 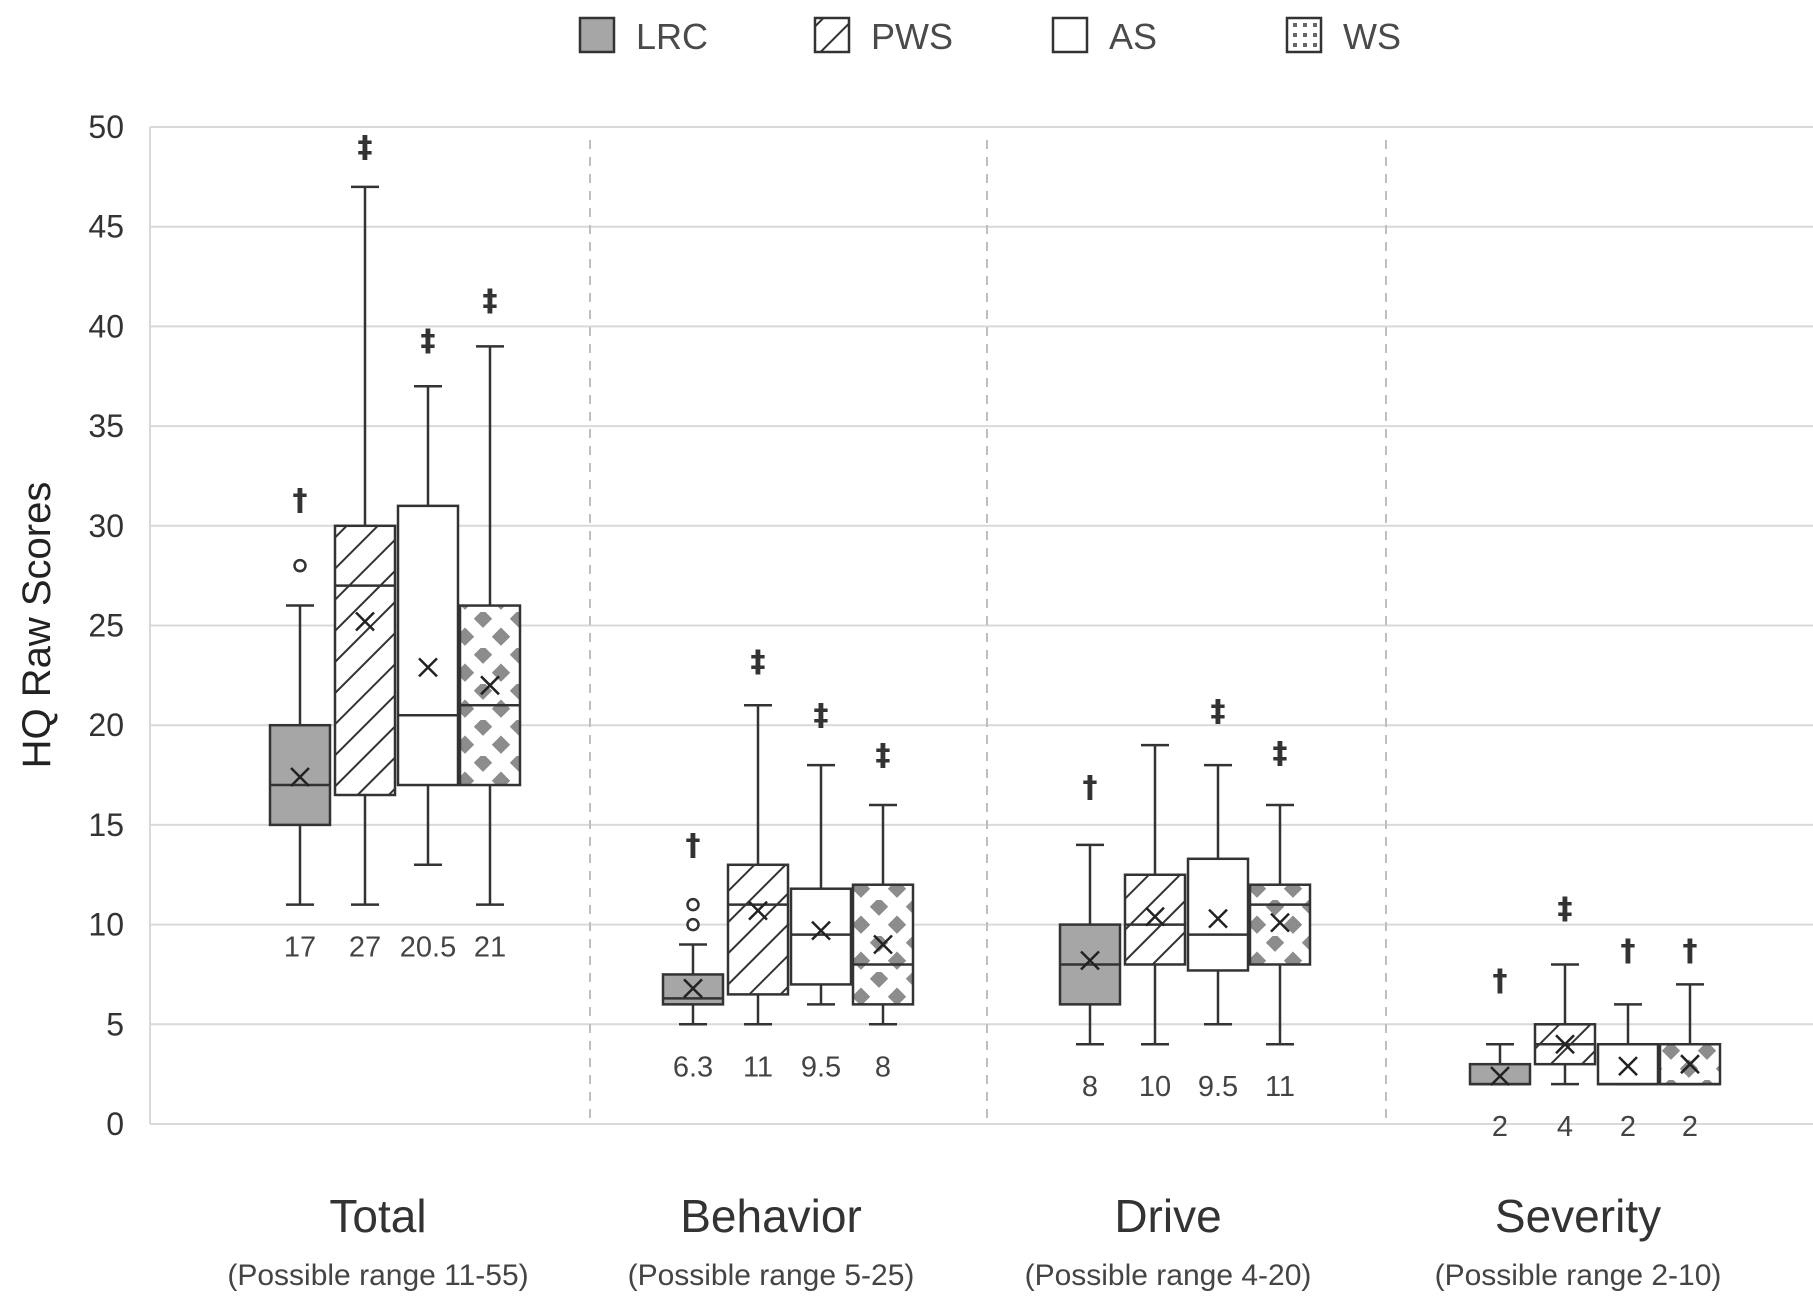 I want to click on median-label-total-lrc: 17, so click(x=300, y=948).